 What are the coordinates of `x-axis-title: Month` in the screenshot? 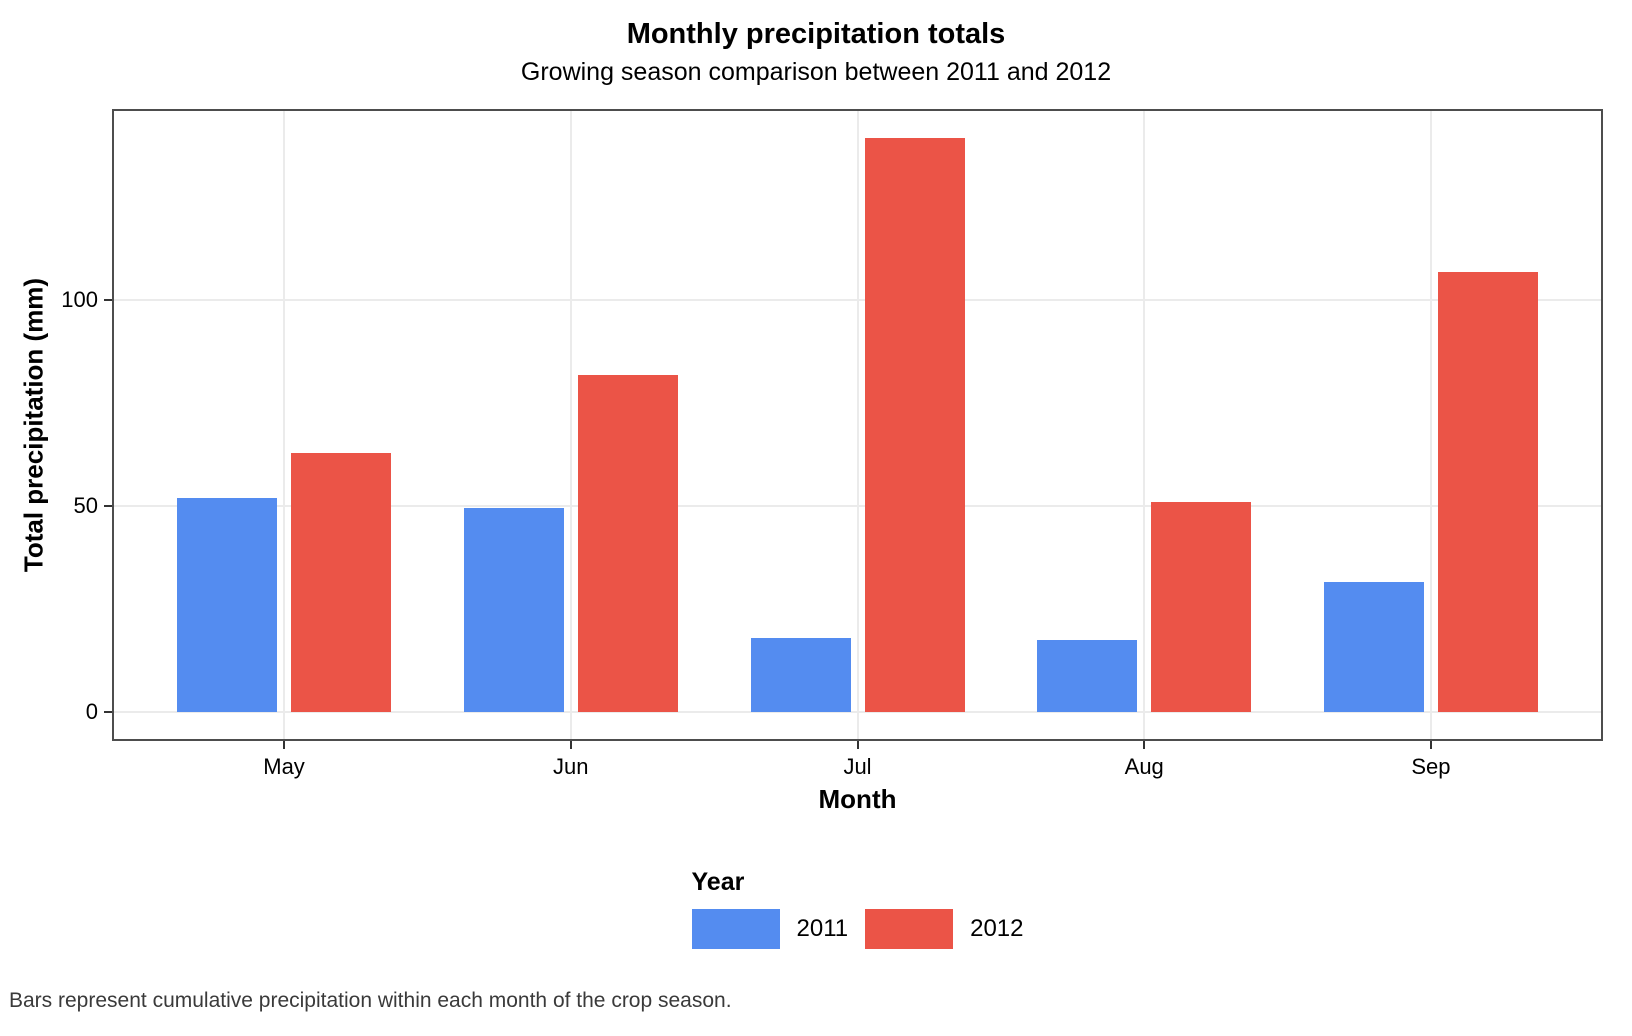 It's located at (857, 799).